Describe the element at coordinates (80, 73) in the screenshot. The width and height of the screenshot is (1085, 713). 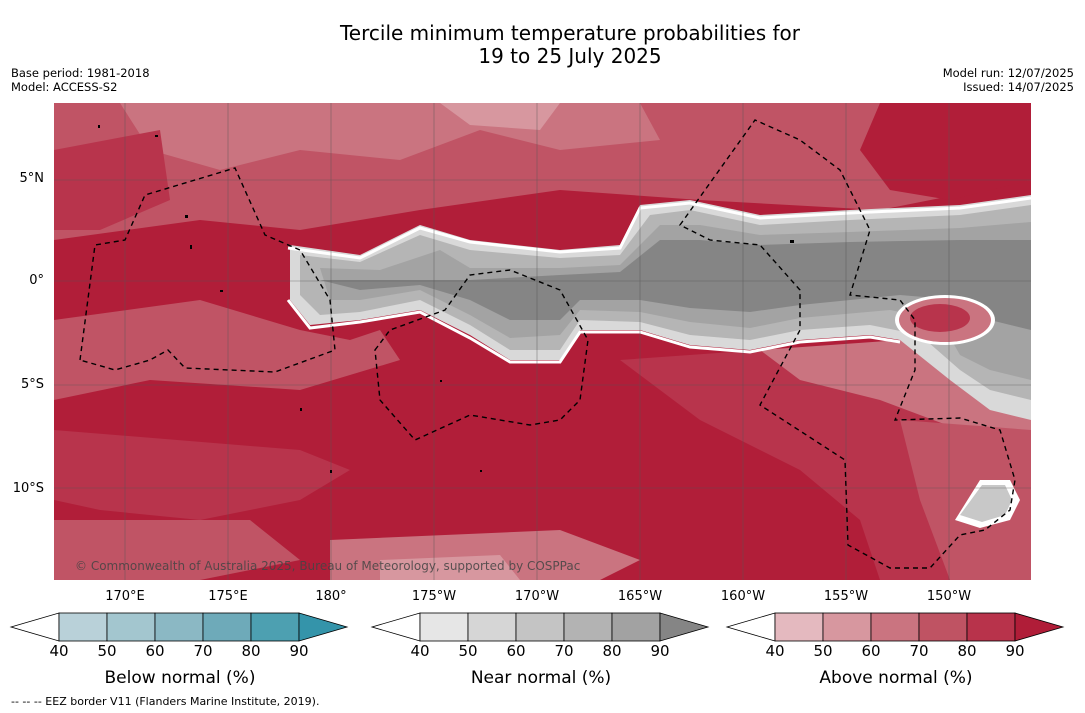
I see `base-period: Base period: 1981-2018` at that location.